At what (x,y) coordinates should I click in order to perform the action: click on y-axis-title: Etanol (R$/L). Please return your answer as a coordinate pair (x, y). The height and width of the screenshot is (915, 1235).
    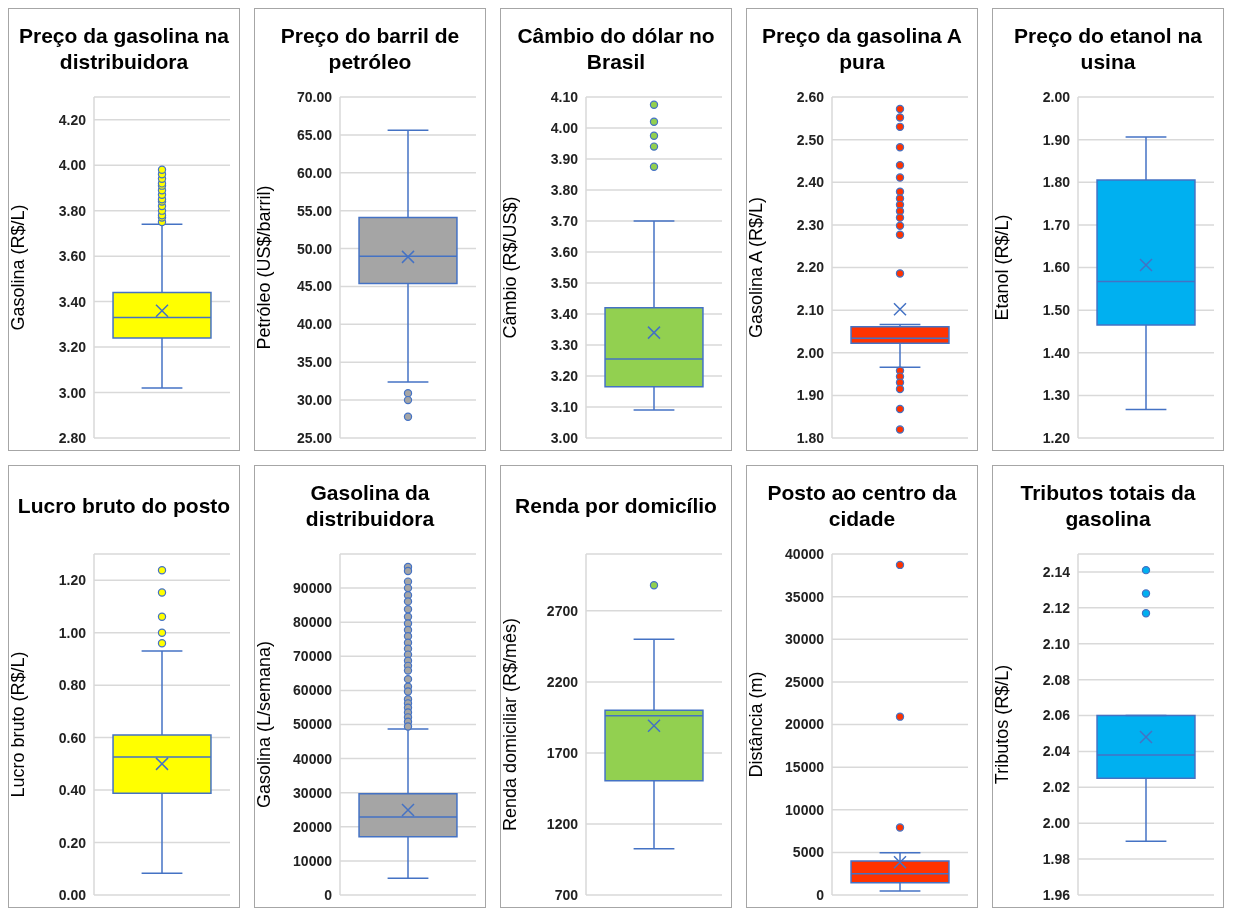
    Looking at the image, I should click on (1002, 267).